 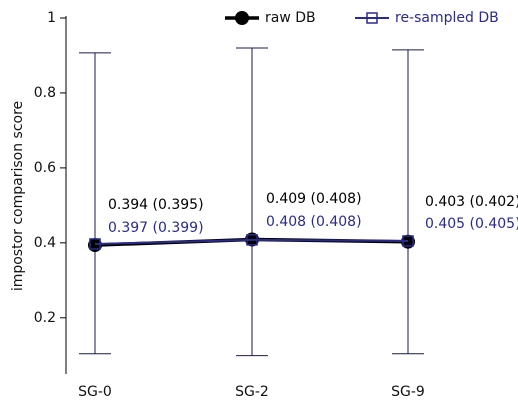 I want to click on annotation: 0.408 (0.408), so click(x=314, y=222).